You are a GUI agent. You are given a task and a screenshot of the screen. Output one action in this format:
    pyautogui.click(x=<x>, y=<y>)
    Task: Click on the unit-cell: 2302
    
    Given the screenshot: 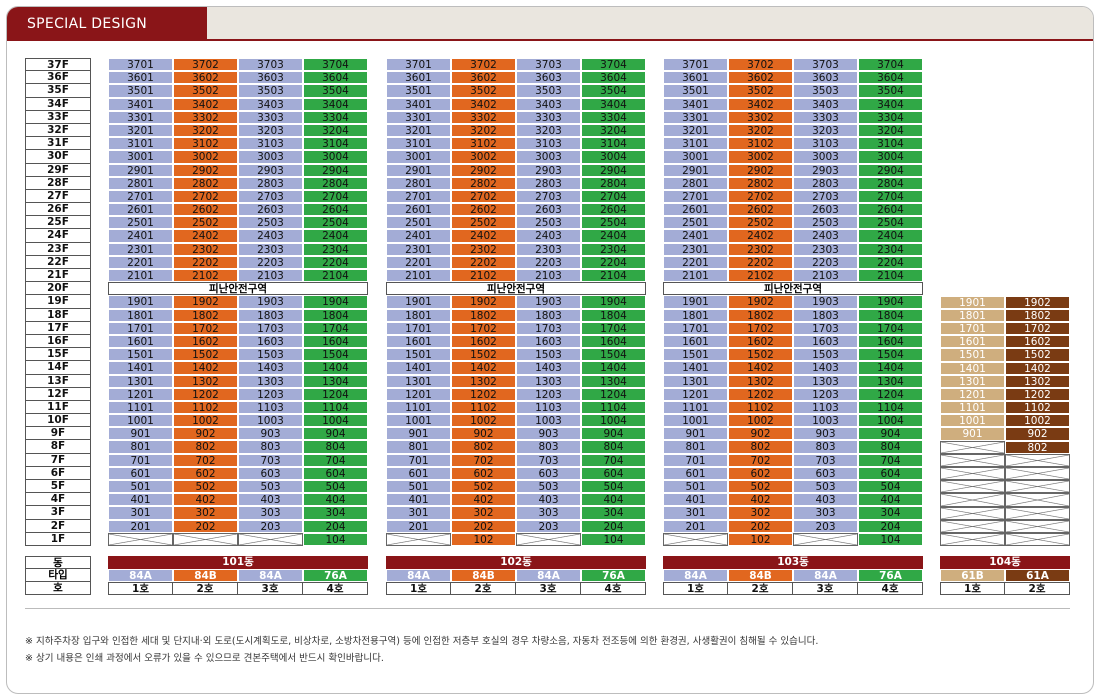 What is the action you would take?
    pyautogui.click(x=205, y=249)
    